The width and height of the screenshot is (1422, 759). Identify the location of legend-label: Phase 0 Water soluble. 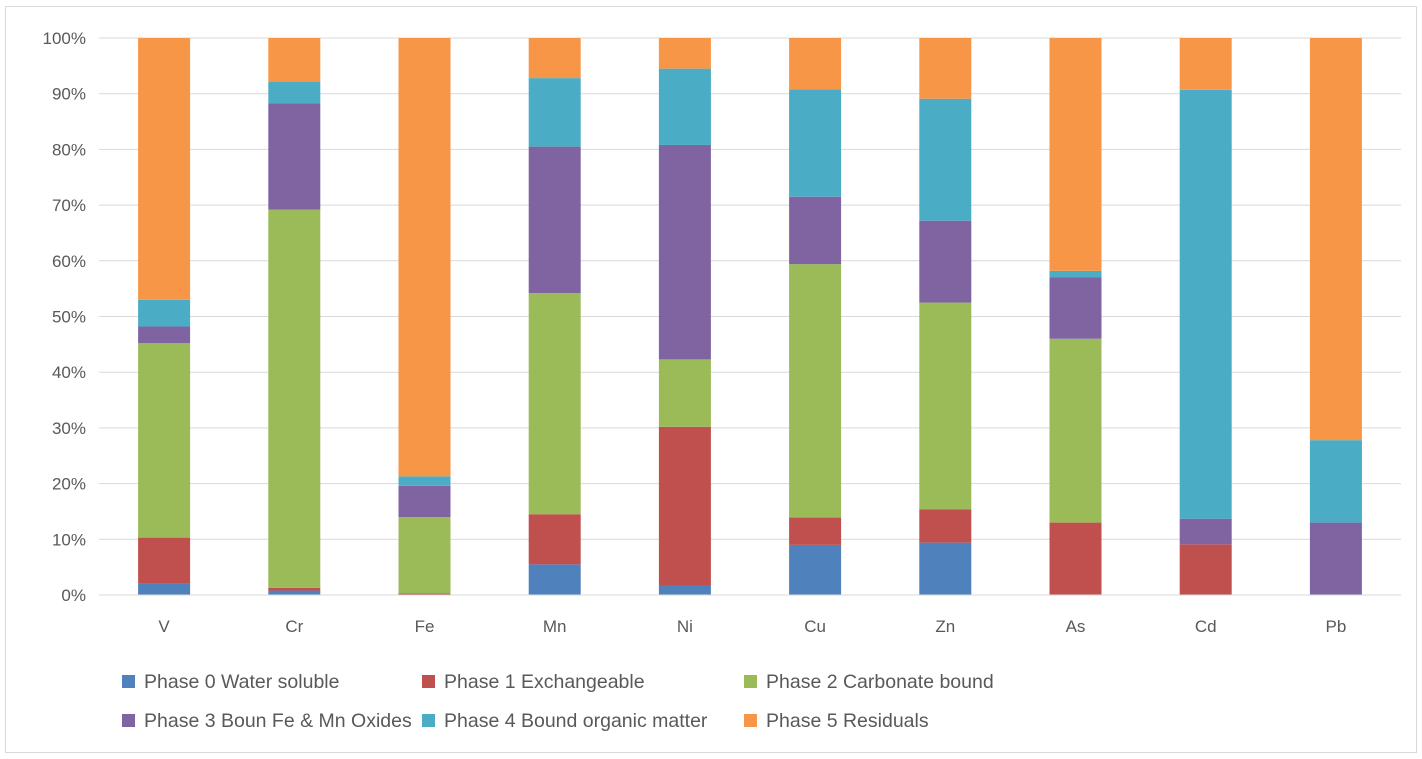
(241, 682).